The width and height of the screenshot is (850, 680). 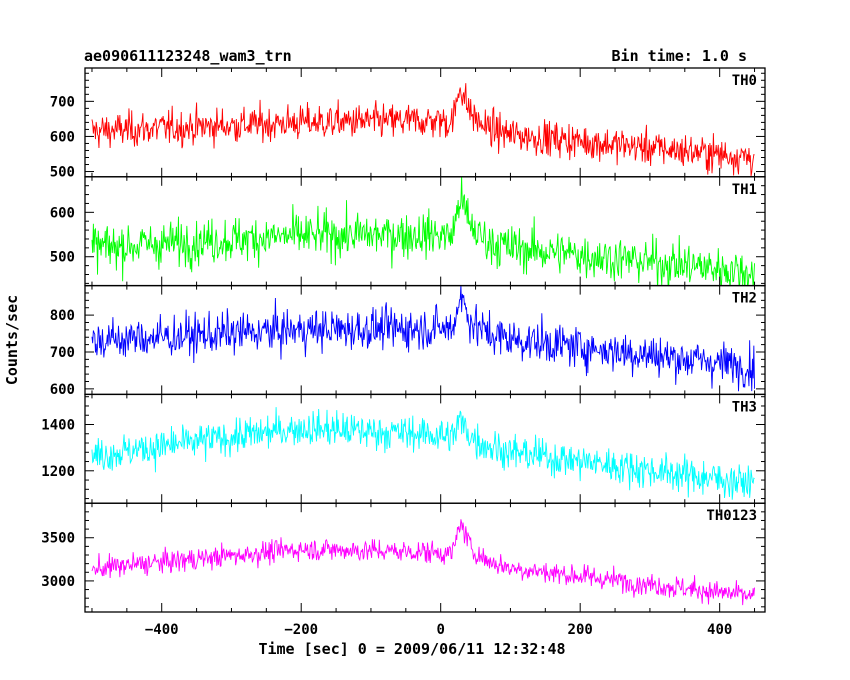 What do you see at coordinates (580, 630) in the screenshot?
I see `x-tick-label: 200` at bounding box center [580, 630].